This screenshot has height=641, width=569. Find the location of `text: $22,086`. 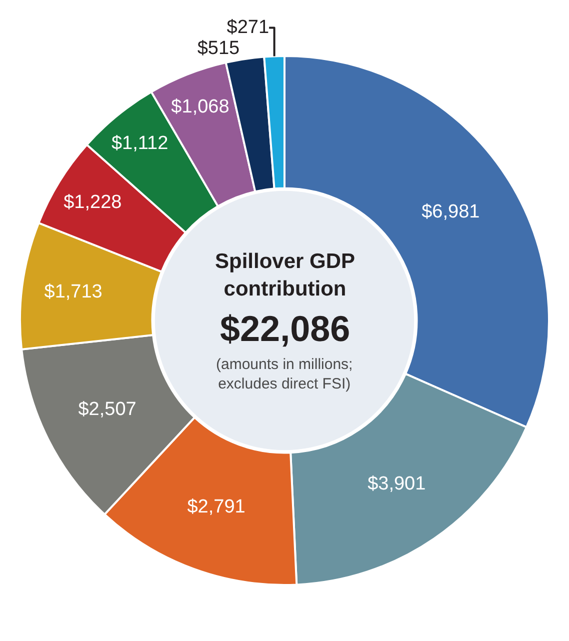

text: $22,086 is located at coordinates (285, 328).